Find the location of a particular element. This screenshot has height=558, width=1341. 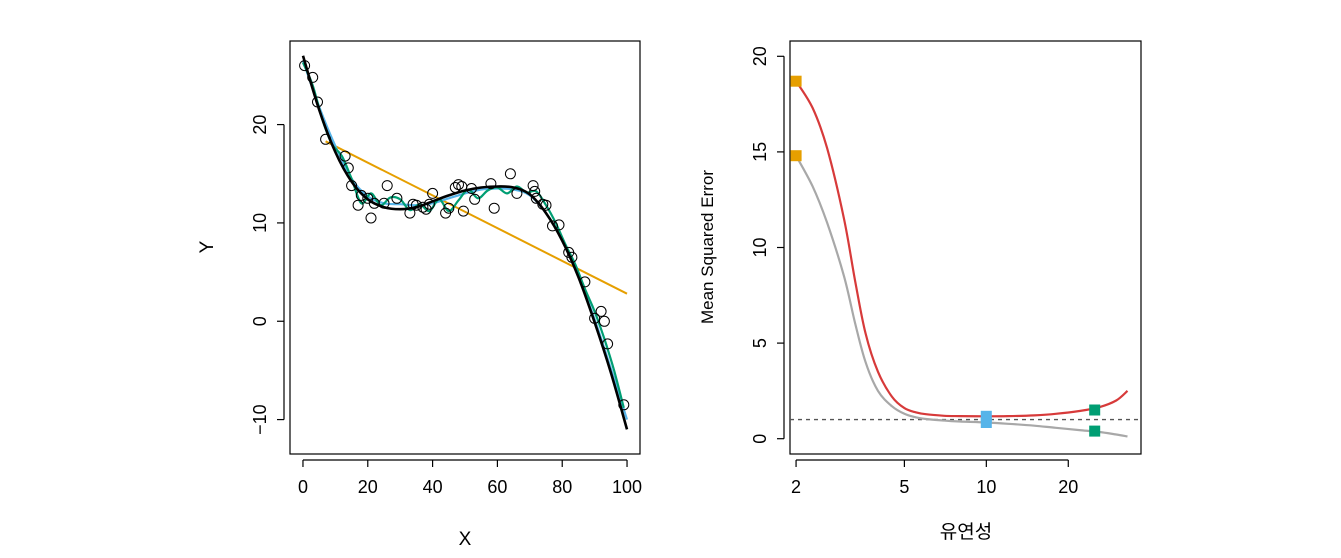

right-x-tick-label: 20 is located at coordinates (1068, 487).